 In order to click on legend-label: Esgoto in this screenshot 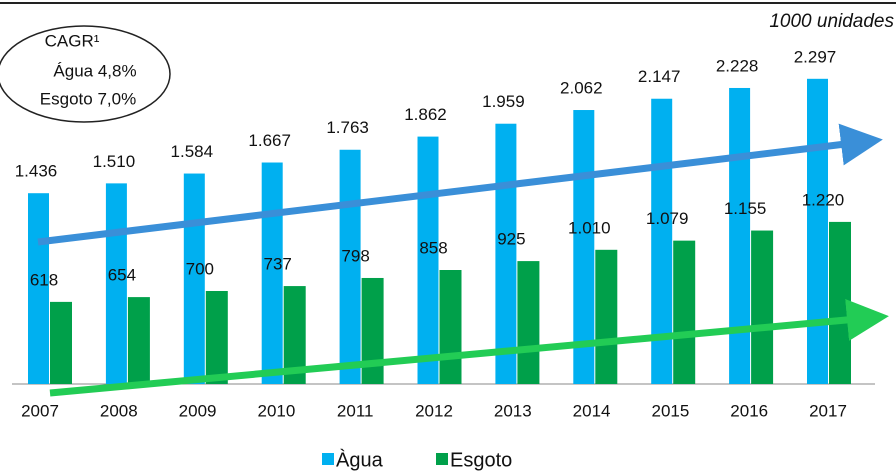, I will do `click(481, 460)`.